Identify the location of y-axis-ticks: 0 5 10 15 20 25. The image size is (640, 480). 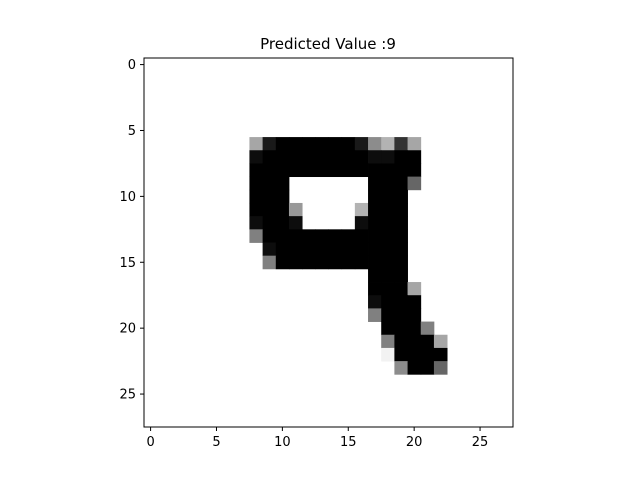
(131, 230).